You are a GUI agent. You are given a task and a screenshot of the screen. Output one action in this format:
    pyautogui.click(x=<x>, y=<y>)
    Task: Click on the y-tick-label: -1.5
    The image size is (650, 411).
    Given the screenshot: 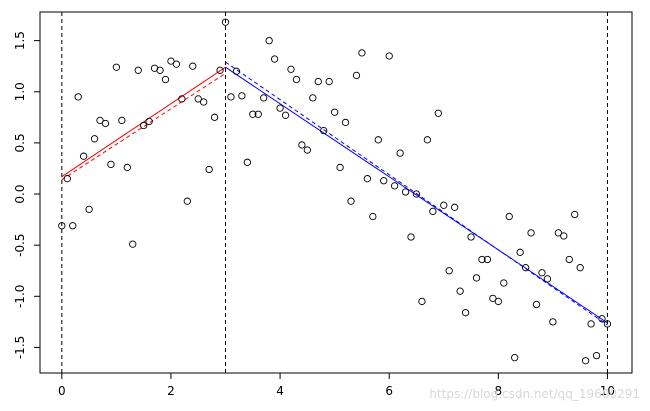 What is the action you would take?
    pyautogui.click(x=20, y=347)
    